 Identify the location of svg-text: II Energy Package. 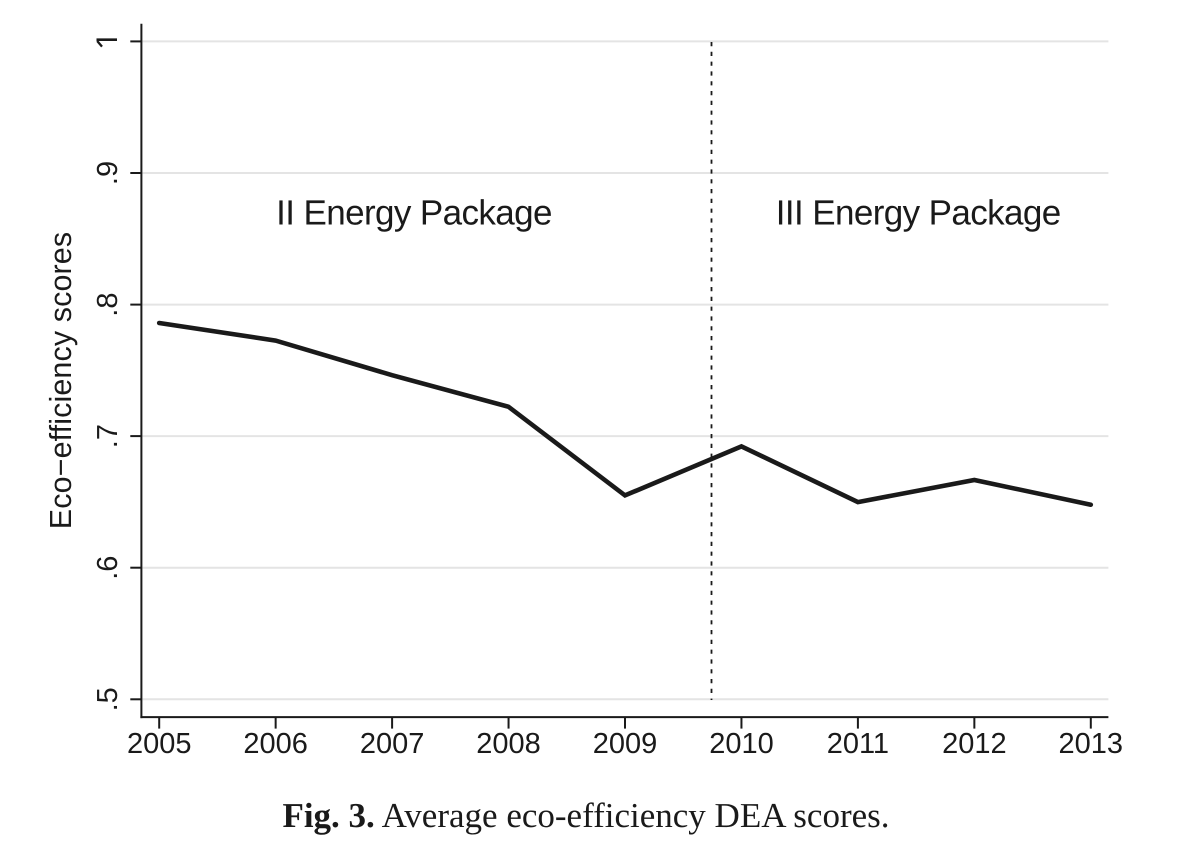
(414, 213).